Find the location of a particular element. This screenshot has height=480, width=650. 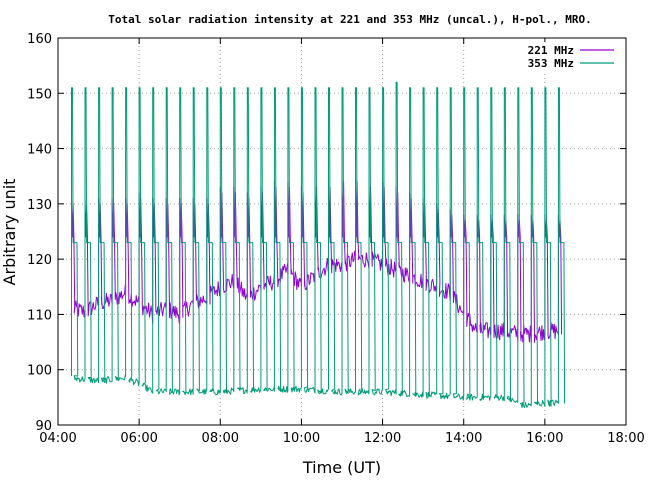

x-tick-label: 16:00 is located at coordinates (544, 438).